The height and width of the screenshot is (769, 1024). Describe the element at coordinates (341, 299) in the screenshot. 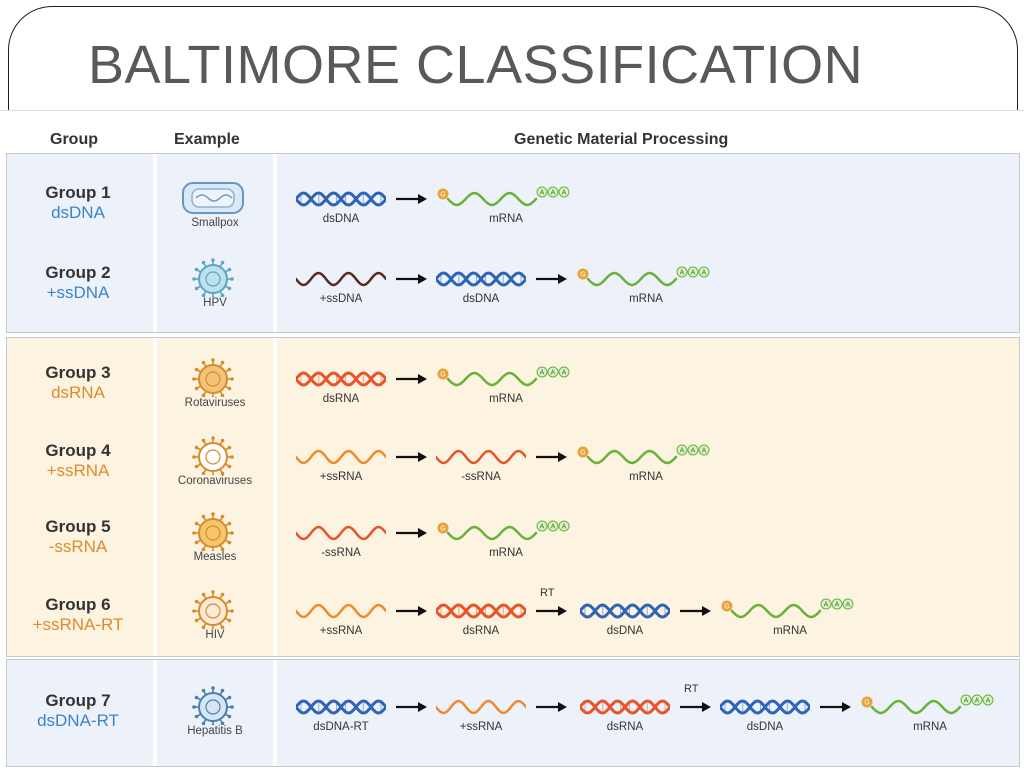

I see `molecule-label: +ssDNA` at that location.